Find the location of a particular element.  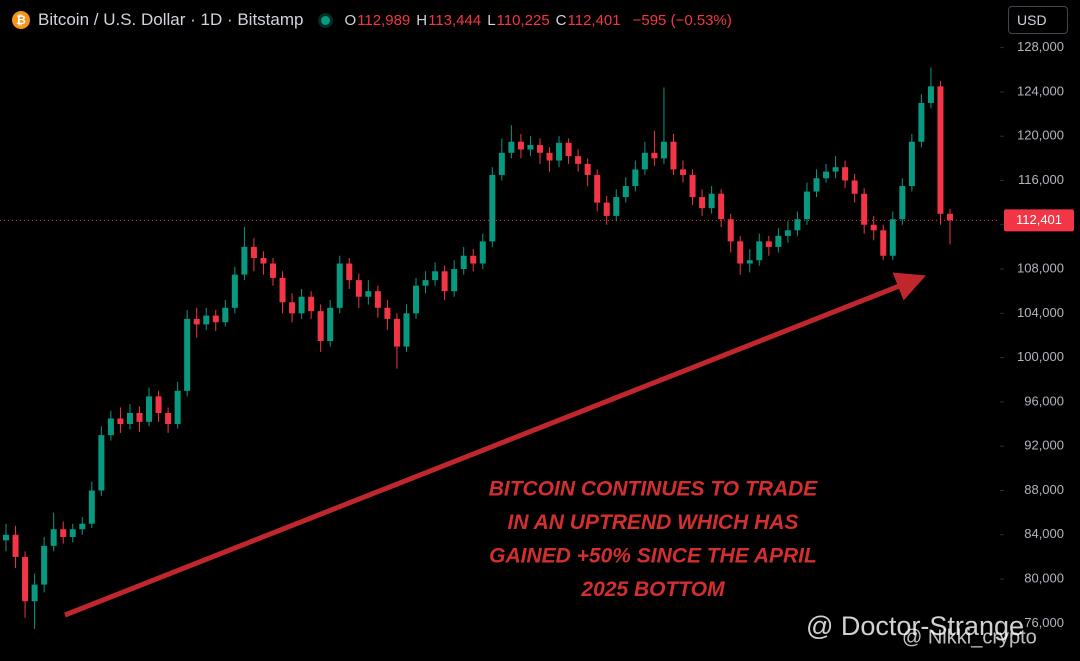

y-tick-label: 116,000 is located at coordinates (1041, 179).